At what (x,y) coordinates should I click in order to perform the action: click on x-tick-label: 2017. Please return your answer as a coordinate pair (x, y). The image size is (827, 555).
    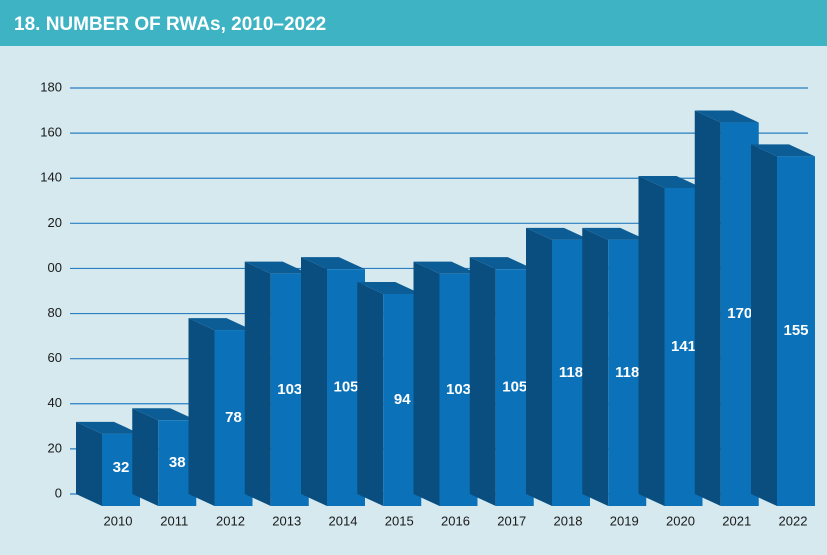
    Looking at the image, I should click on (511, 520).